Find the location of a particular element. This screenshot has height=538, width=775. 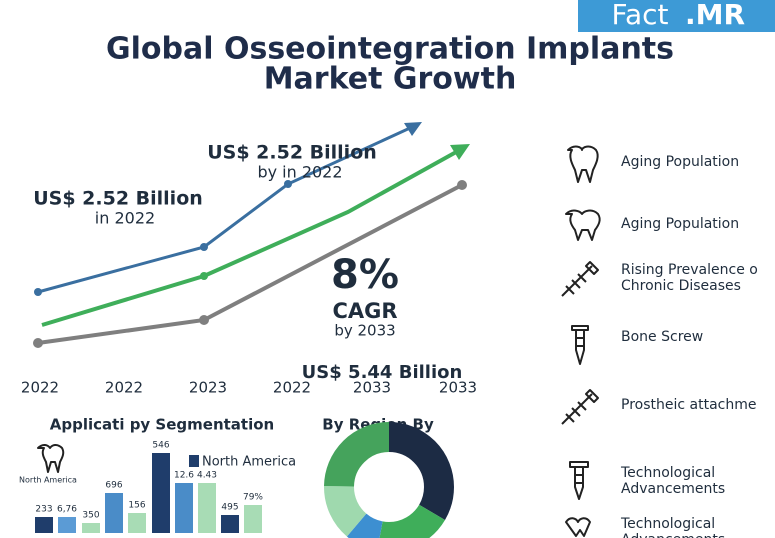

bar-label: 233 is located at coordinates (43, 510).